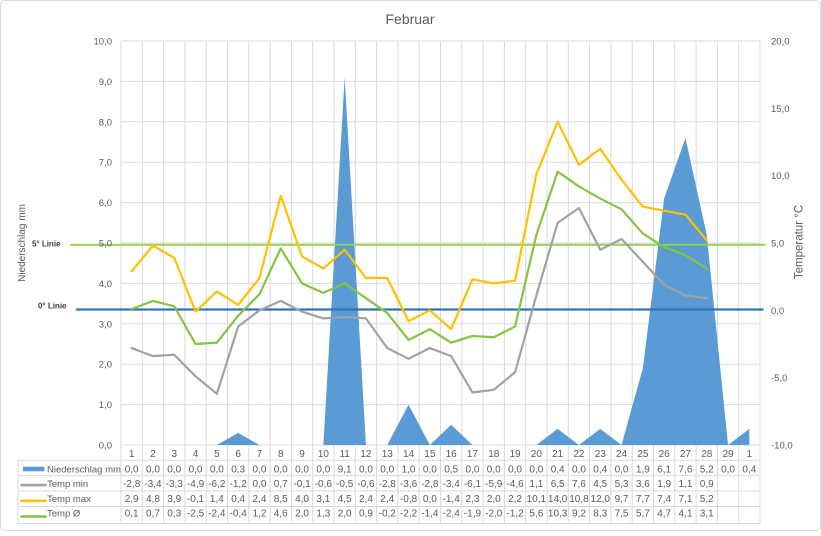 The width and height of the screenshot is (821, 536). I want to click on svg-text: 8, so click(281, 454).